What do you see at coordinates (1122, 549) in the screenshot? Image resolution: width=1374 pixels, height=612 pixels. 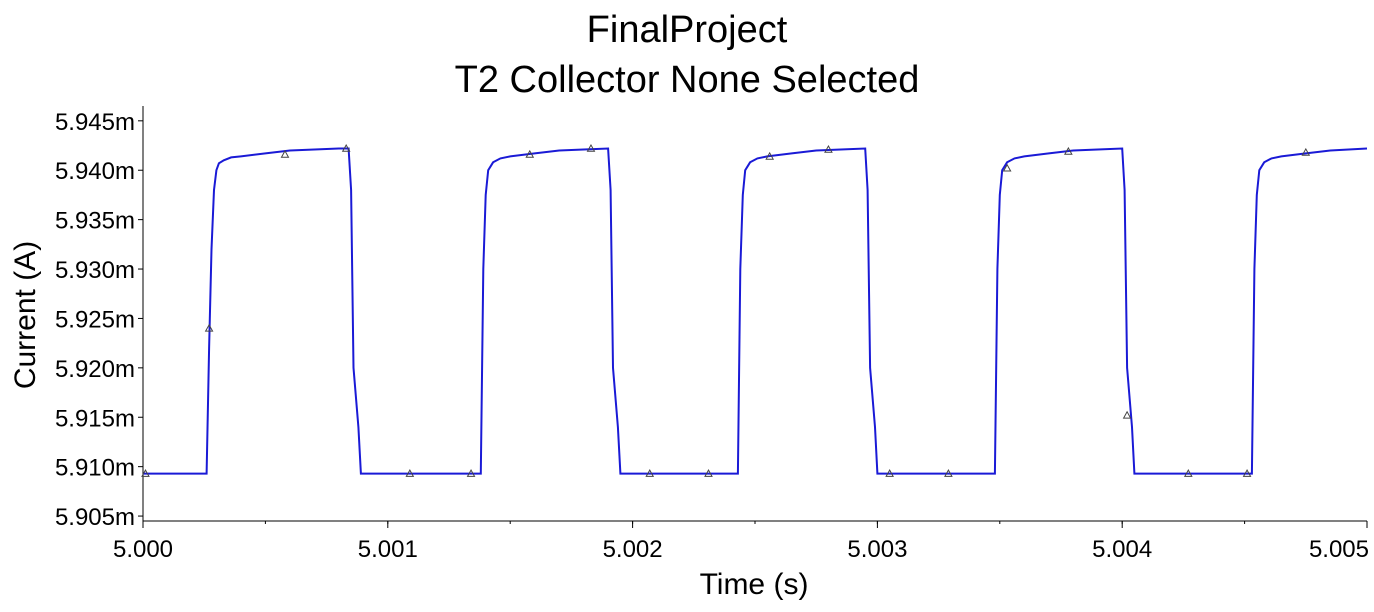 I see `x-tick-label: 5.004` at bounding box center [1122, 549].